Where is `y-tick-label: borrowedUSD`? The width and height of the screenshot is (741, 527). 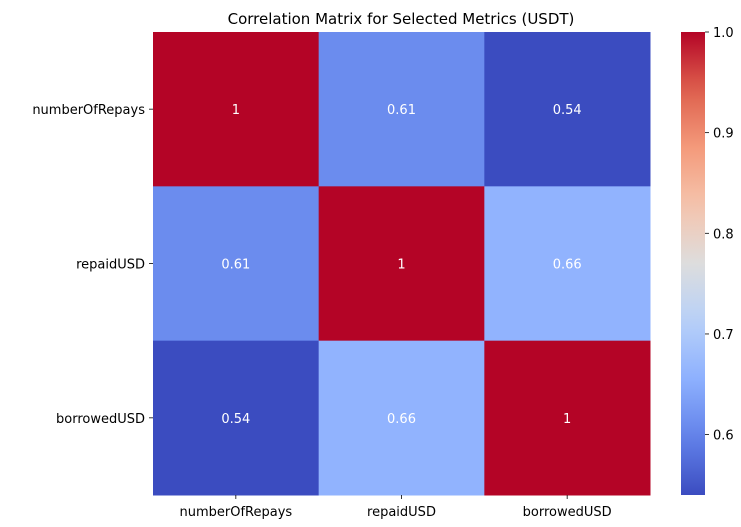 y-tick-label: borrowedUSD is located at coordinates (100, 419).